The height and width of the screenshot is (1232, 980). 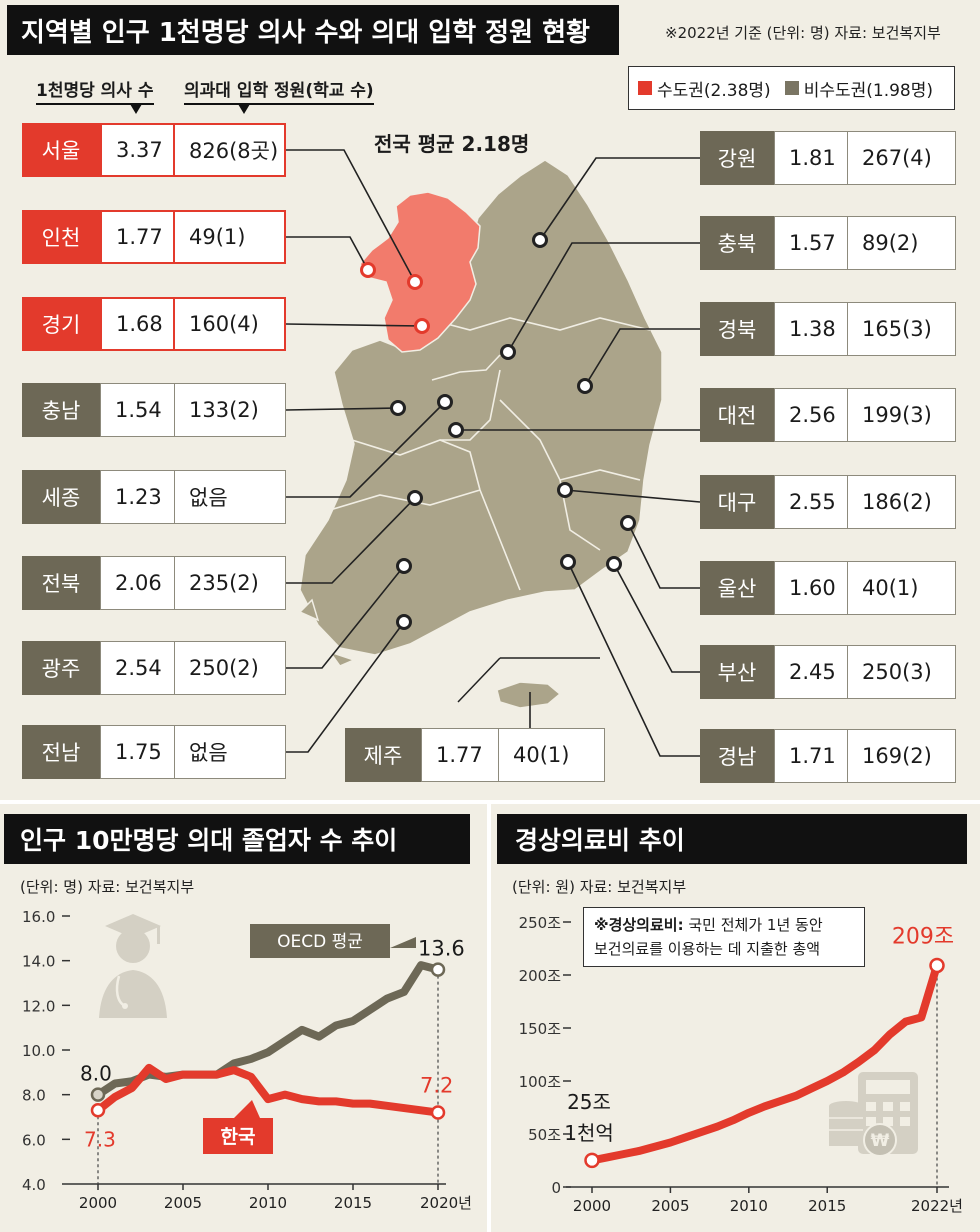 I want to click on region-row-seoul: 서울 3.37 826(8곳), so click(x=154, y=150).